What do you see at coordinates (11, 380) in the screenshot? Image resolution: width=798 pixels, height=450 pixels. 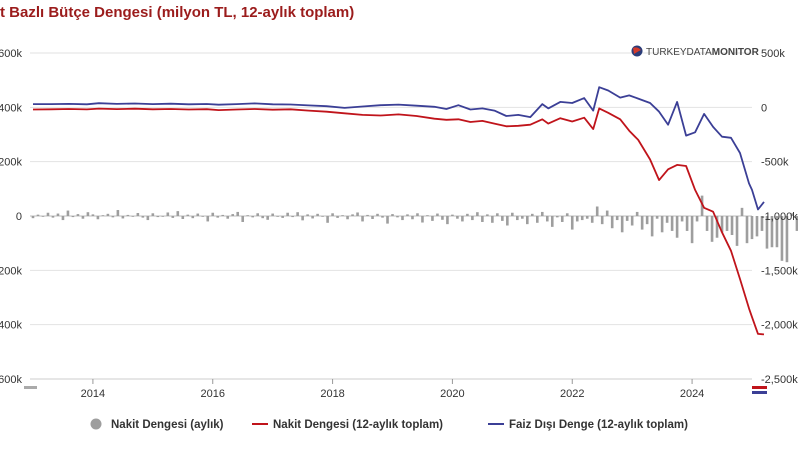 I see `left-tick-label: -600k` at bounding box center [11, 380].